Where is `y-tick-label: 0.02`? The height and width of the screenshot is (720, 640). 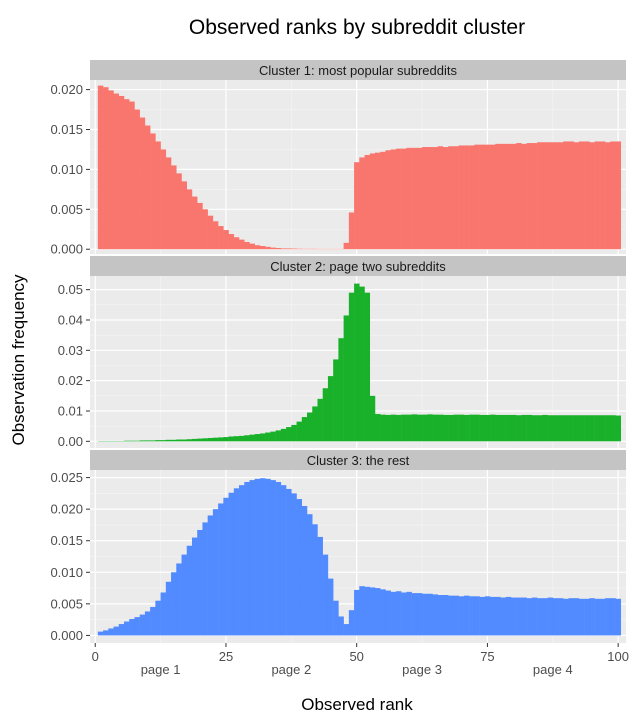
y-tick-label: 0.02 is located at coordinates (70, 380).